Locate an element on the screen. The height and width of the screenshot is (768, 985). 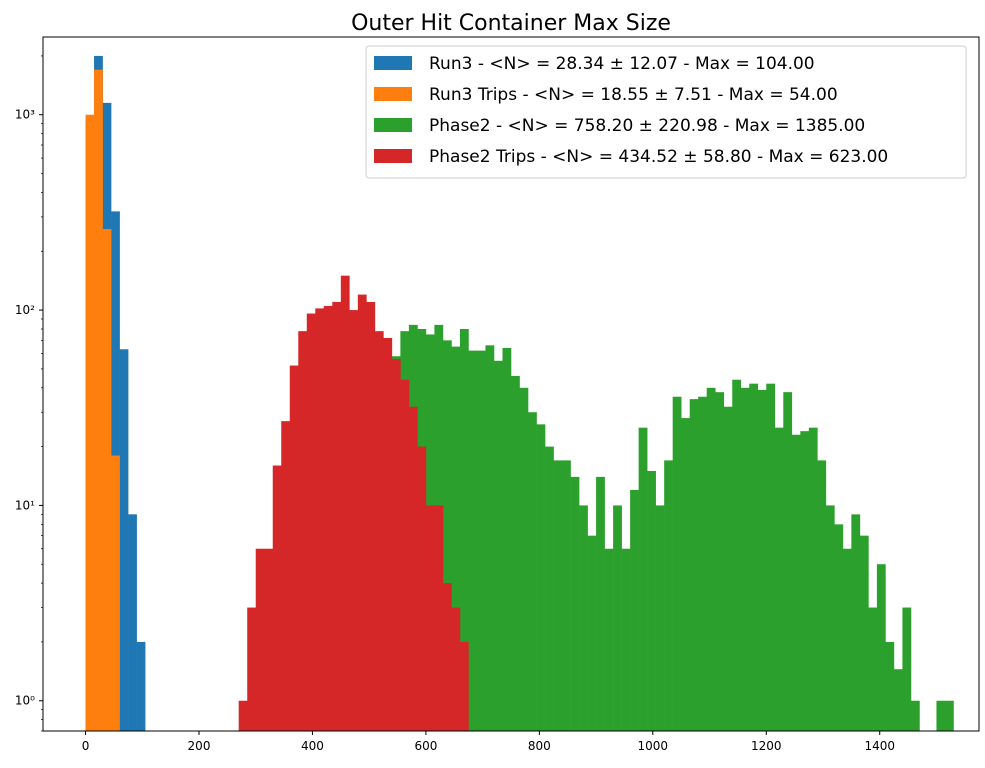
y-tick-label: 10⁰ is located at coordinates (25, 701).